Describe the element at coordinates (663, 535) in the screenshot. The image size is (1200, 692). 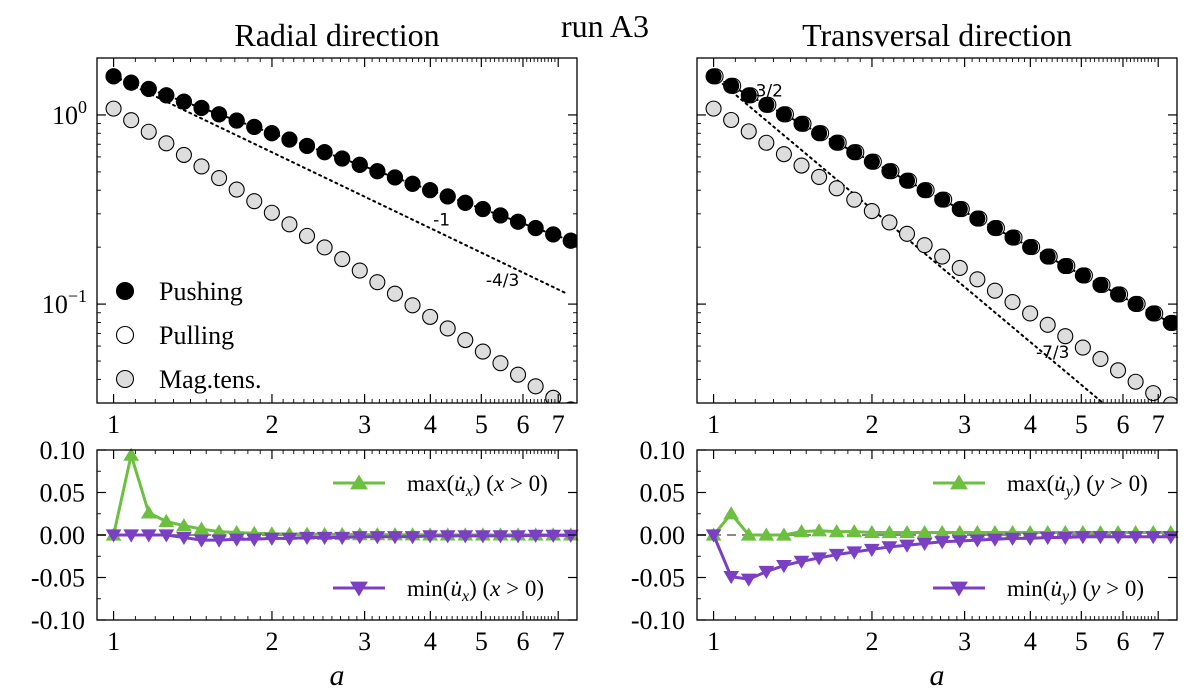
I see `y-tick-label: 0.00` at that location.